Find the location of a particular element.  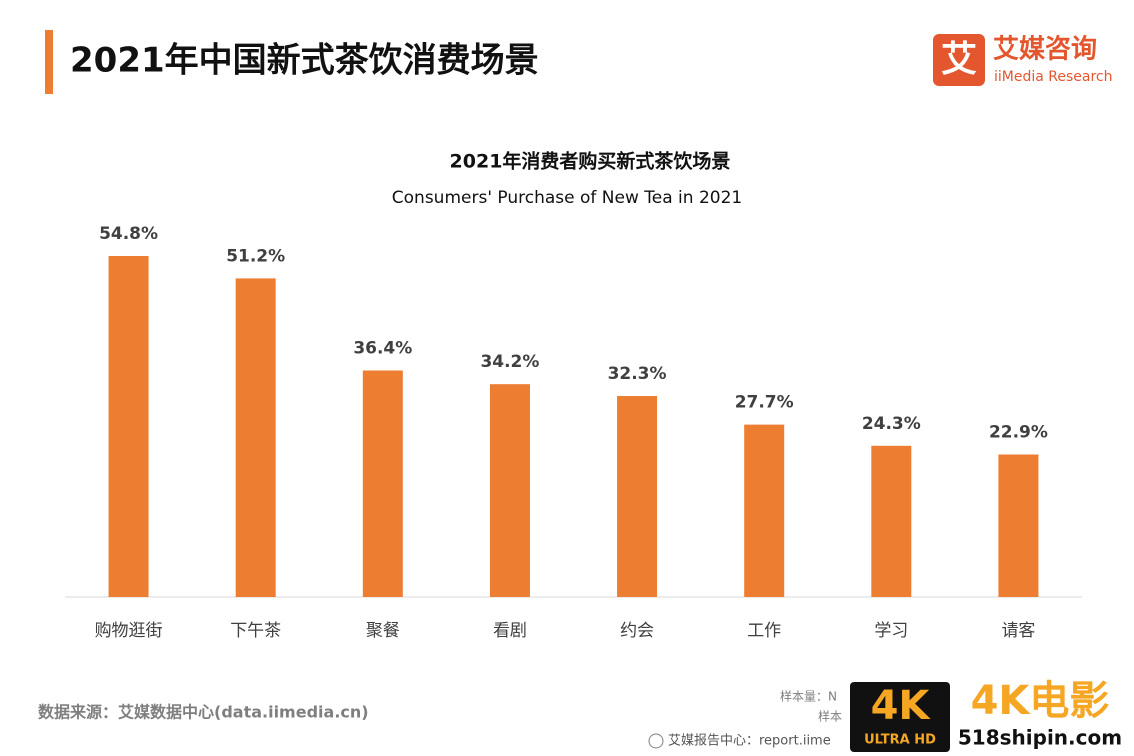

value-label: 54.8% is located at coordinates (128, 234).